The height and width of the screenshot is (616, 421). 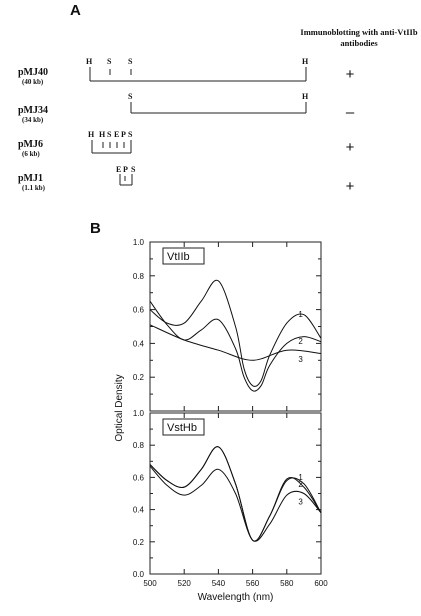 I want to click on clone-pmj6: pMJ6 (6 kb), so click(x=30, y=148).